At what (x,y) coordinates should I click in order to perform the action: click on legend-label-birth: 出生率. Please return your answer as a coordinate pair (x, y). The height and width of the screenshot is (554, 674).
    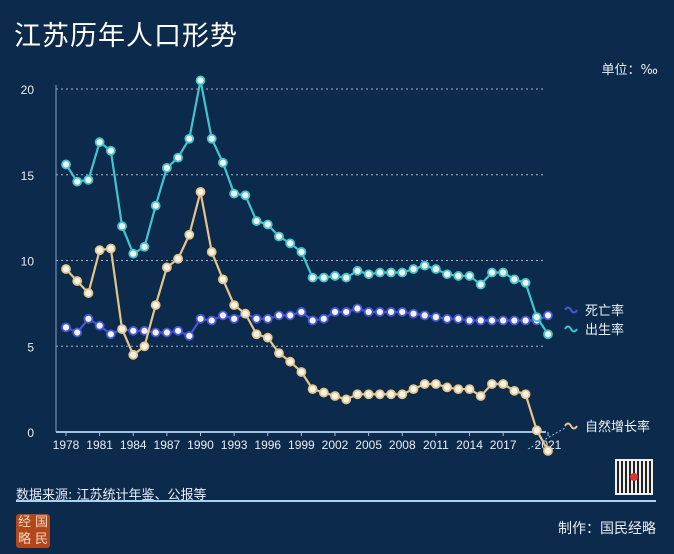
    Looking at the image, I should click on (604, 330).